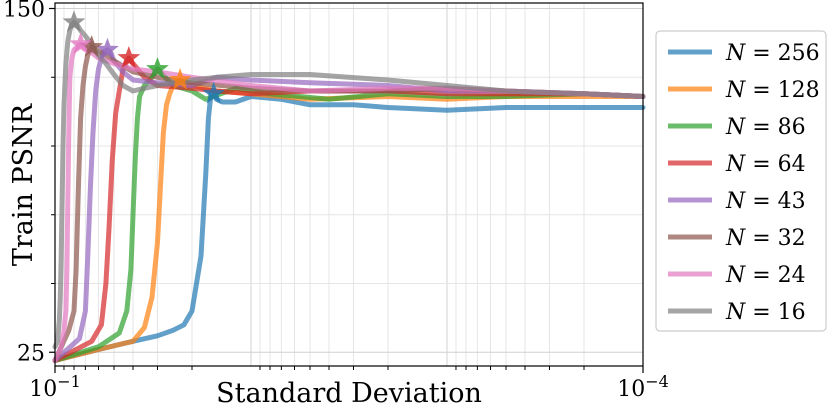 This screenshot has height=411, width=830. Describe the element at coordinates (765, 164) in the screenshot. I see `legend-entry-label: N = 64` at that location.